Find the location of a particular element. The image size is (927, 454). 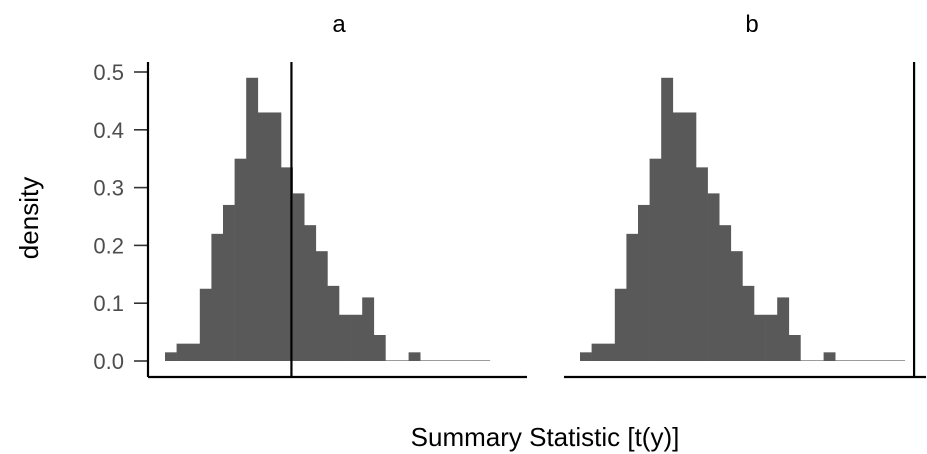

y-axis-title: density is located at coordinates (29, 218).